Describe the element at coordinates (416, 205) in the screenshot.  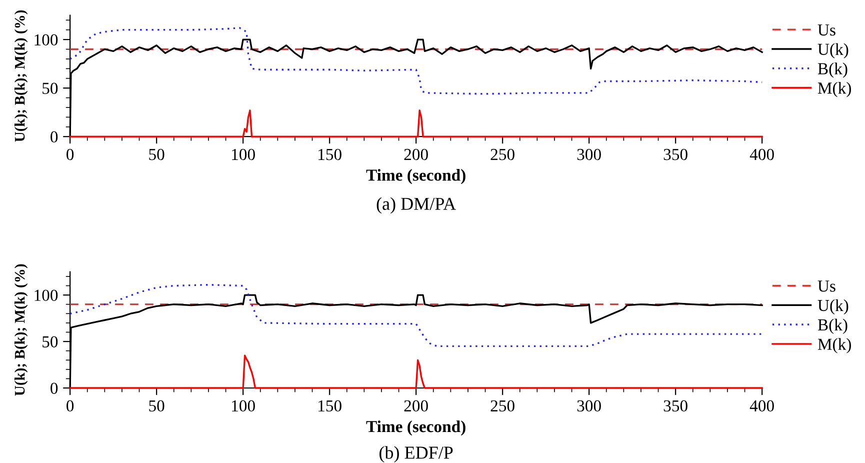
I see `text: (a) DM/PA` at that location.